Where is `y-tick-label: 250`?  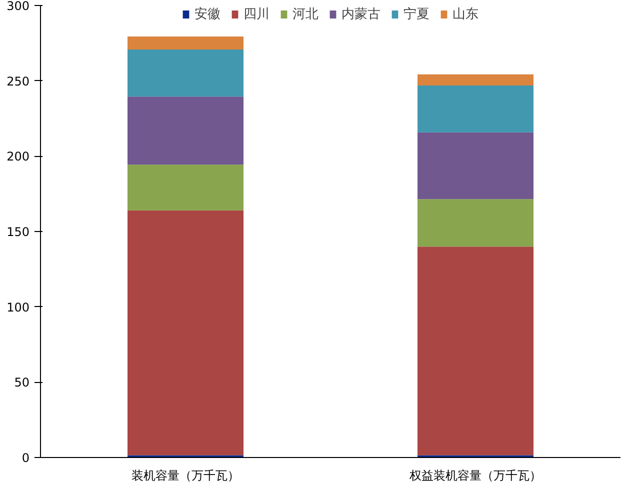
y-tick-label: 250 is located at coordinates (18, 81).